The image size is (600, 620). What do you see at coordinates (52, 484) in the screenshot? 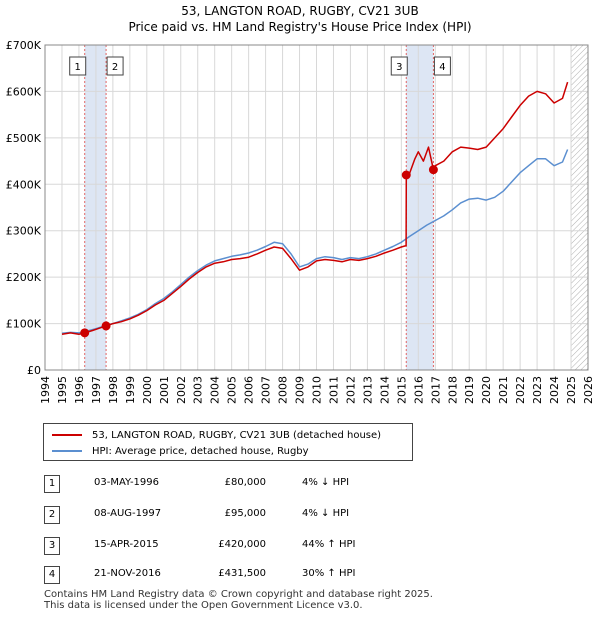
I see `transaction-number: 1` at bounding box center [52, 484].